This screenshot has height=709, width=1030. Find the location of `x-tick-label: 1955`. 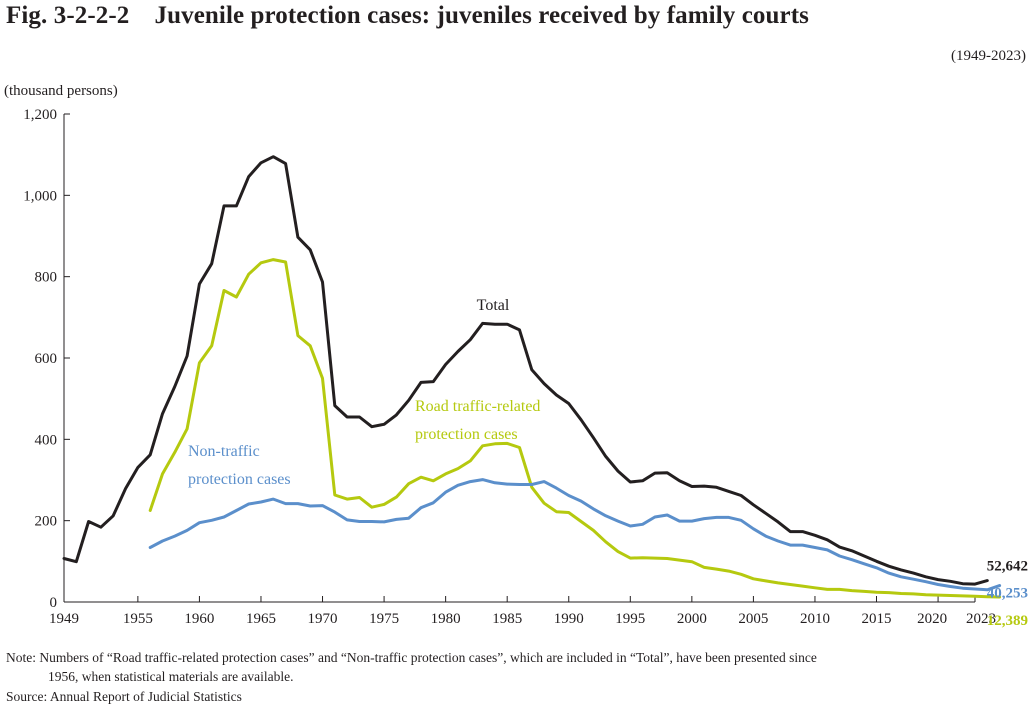

x-tick-label: 1955 is located at coordinates (138, 619).